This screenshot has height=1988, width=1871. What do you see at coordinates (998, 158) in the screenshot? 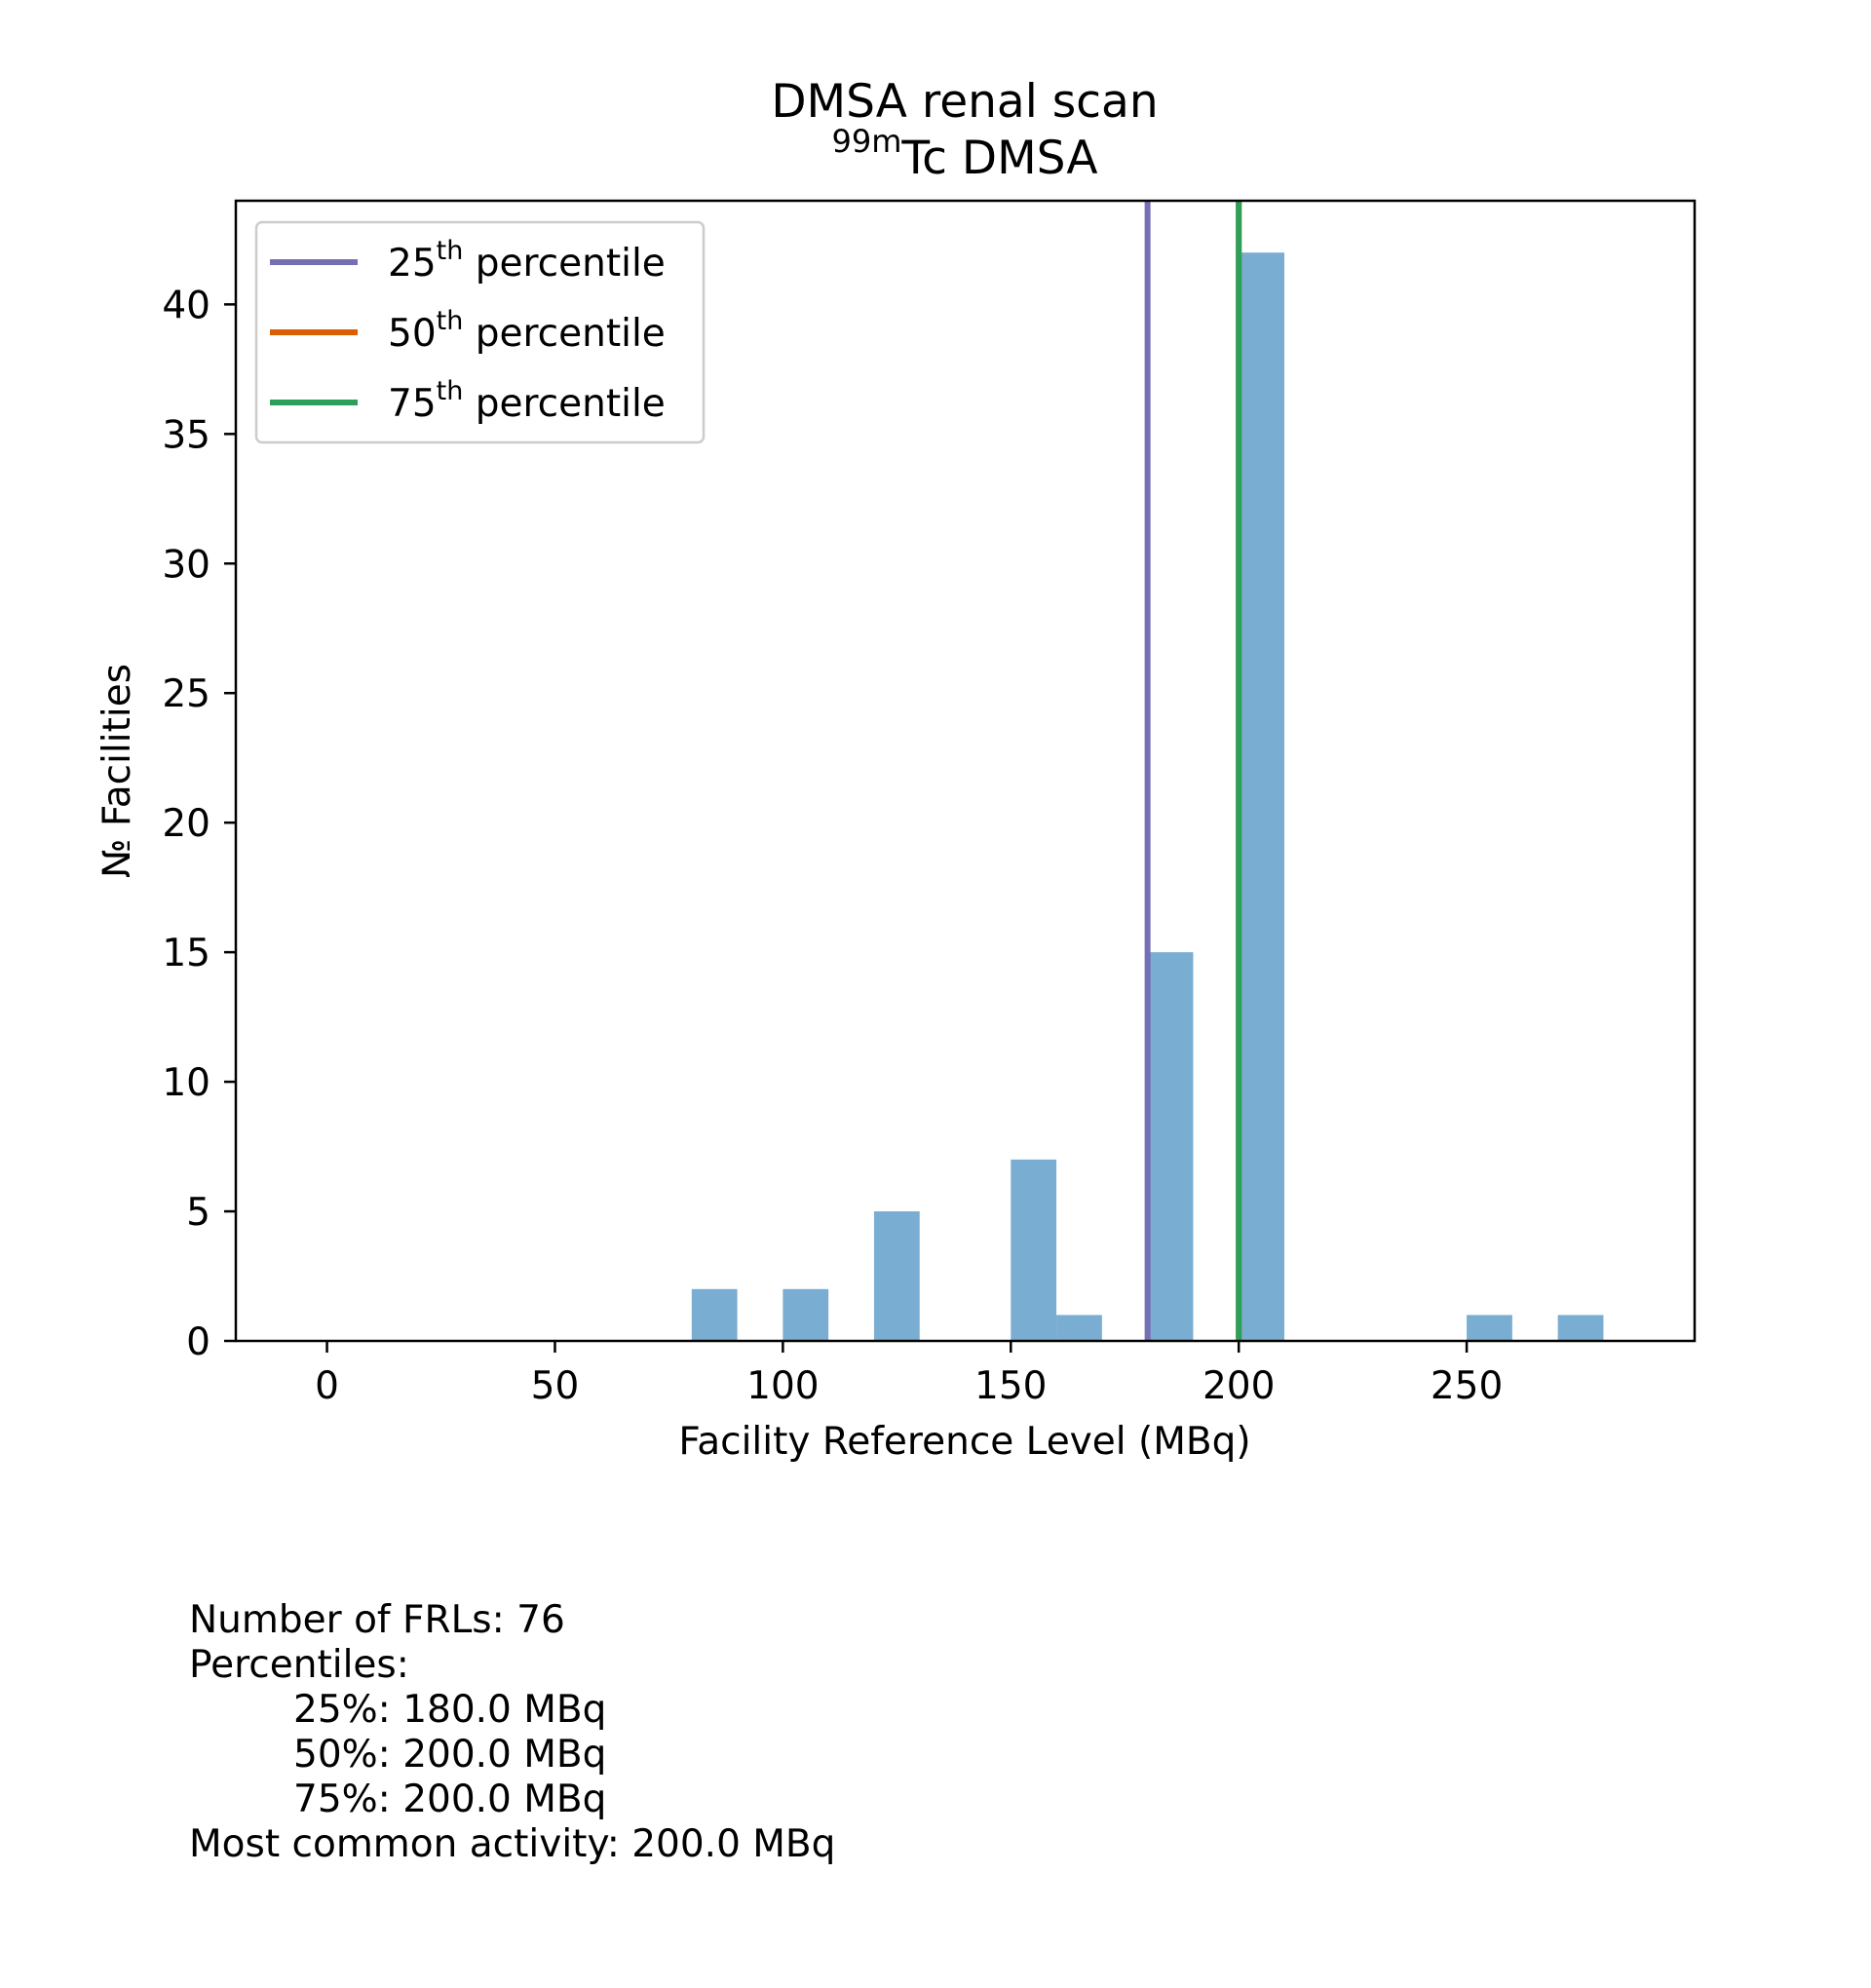
I see `chart-subtitle-main: Tc DMSA` at bounding box center [998, 158].